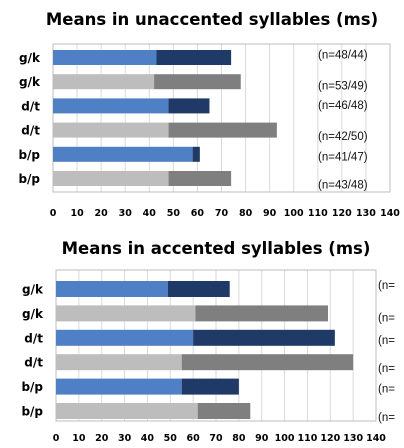  Describe the element at coordinates (343, 137) in the screenshot. I see `sample-size-label: (n=42/50)` at that location.